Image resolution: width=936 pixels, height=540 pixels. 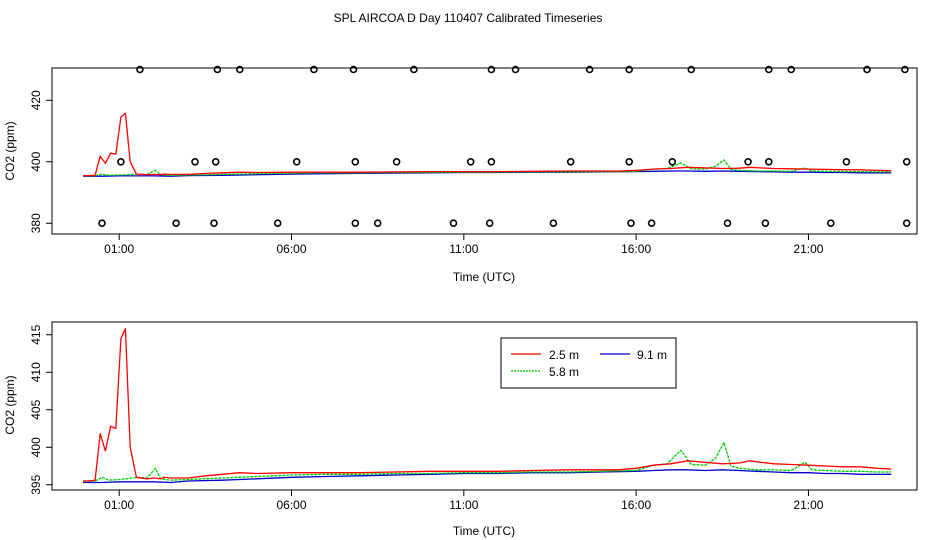 What do you see at coordinates (487, 168) in the screenshot?
I see `top-series-5-8-m` at bounding box center [487, 168].